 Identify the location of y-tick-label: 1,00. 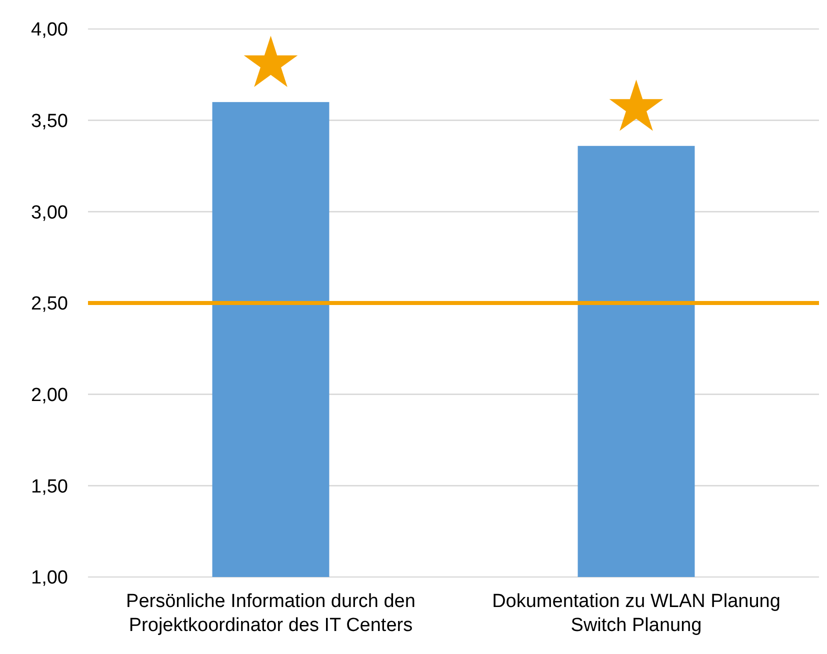
(49, 578).